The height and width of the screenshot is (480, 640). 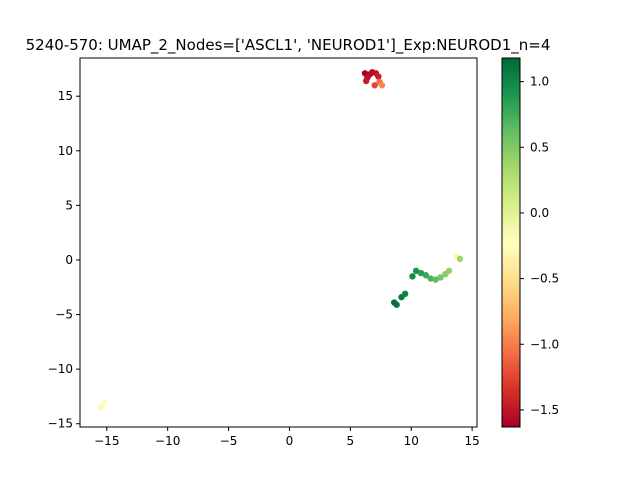 I want to click on x-tick-label: 5, so click(x=351, y=441).